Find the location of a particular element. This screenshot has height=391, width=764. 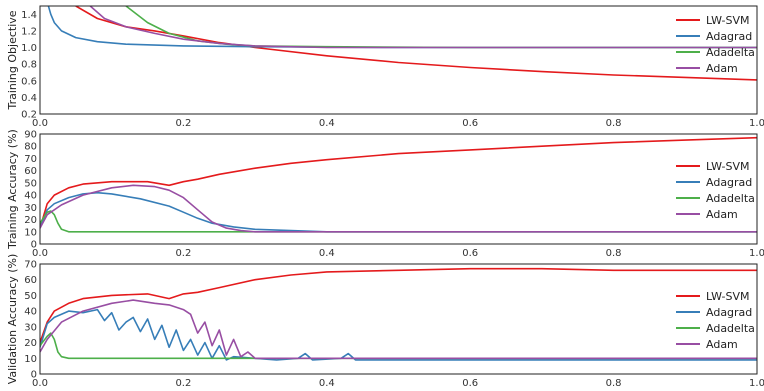

y-tick-label: 1.4 is located at coordinates (29, 15).